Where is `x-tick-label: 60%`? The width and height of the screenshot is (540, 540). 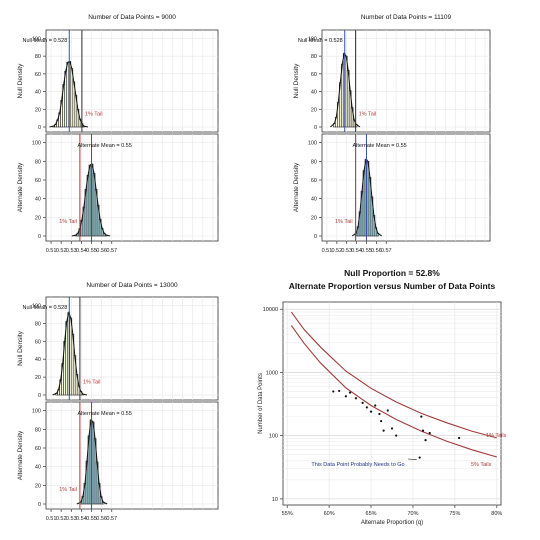 x-tick-label: 60% is located at coordinates (329, 514).